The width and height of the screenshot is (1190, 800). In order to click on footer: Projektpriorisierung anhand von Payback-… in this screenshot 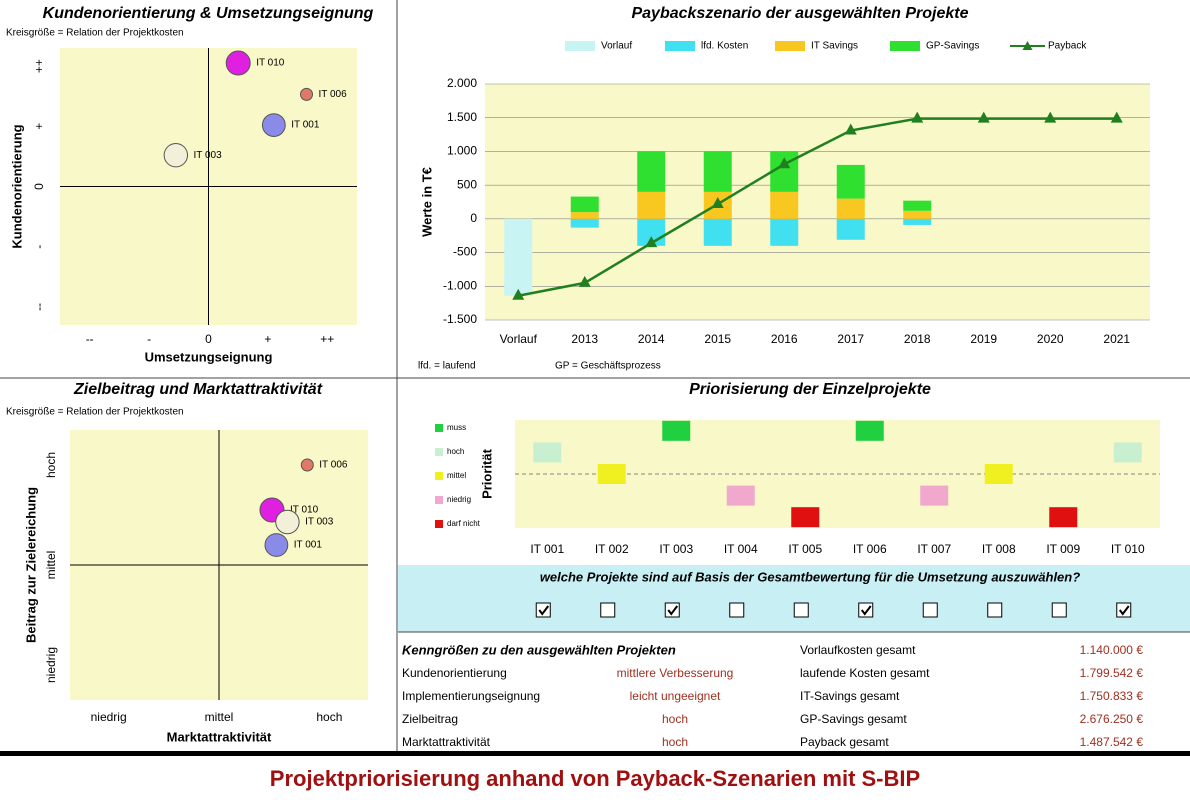, I will do `click(595, 778)`.